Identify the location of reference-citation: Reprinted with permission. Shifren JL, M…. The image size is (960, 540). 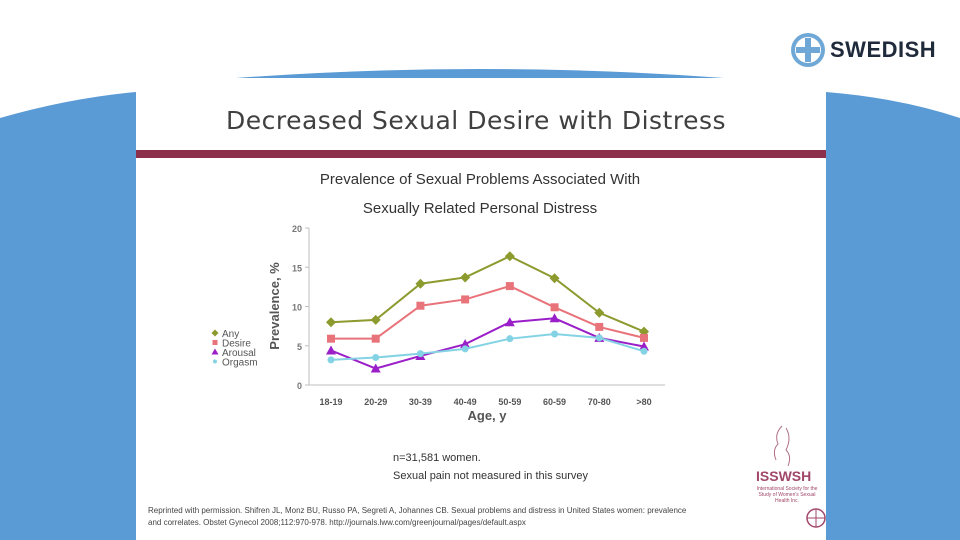
(443, 517).